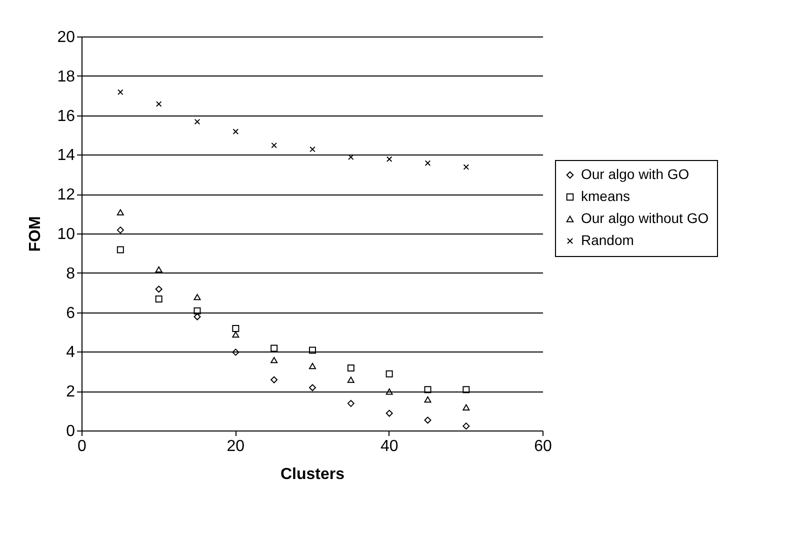 This screenshot has height=533, width=795. I want to click on y-tick-label: 16, so click(66, 116).